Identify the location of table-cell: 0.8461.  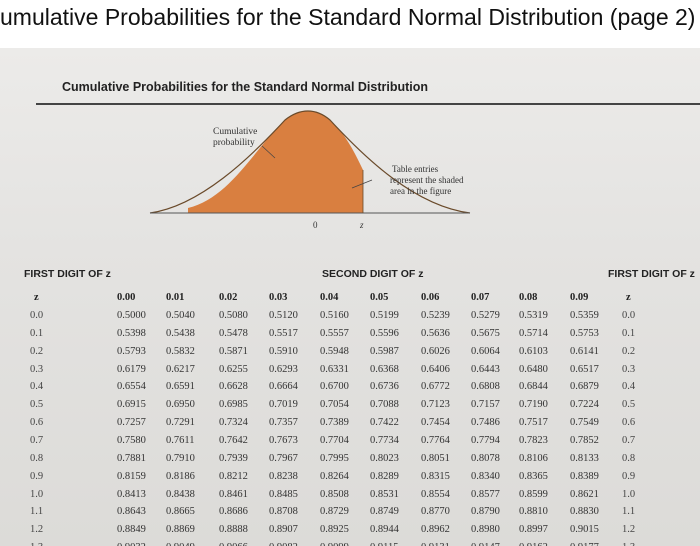
(233, 494).